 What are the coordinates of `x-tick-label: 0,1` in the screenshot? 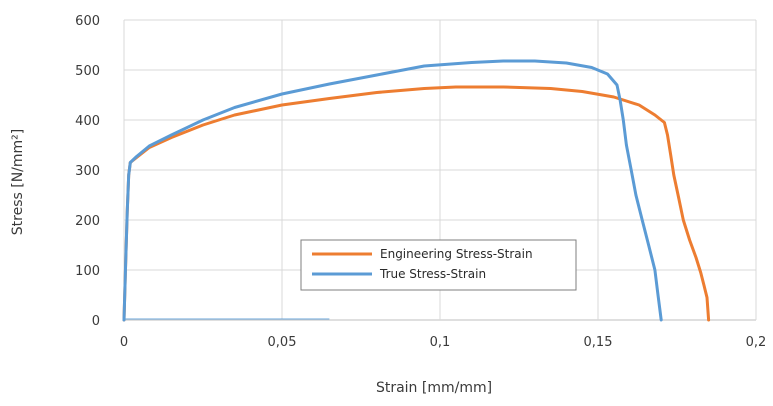 It's located at (440, 342).